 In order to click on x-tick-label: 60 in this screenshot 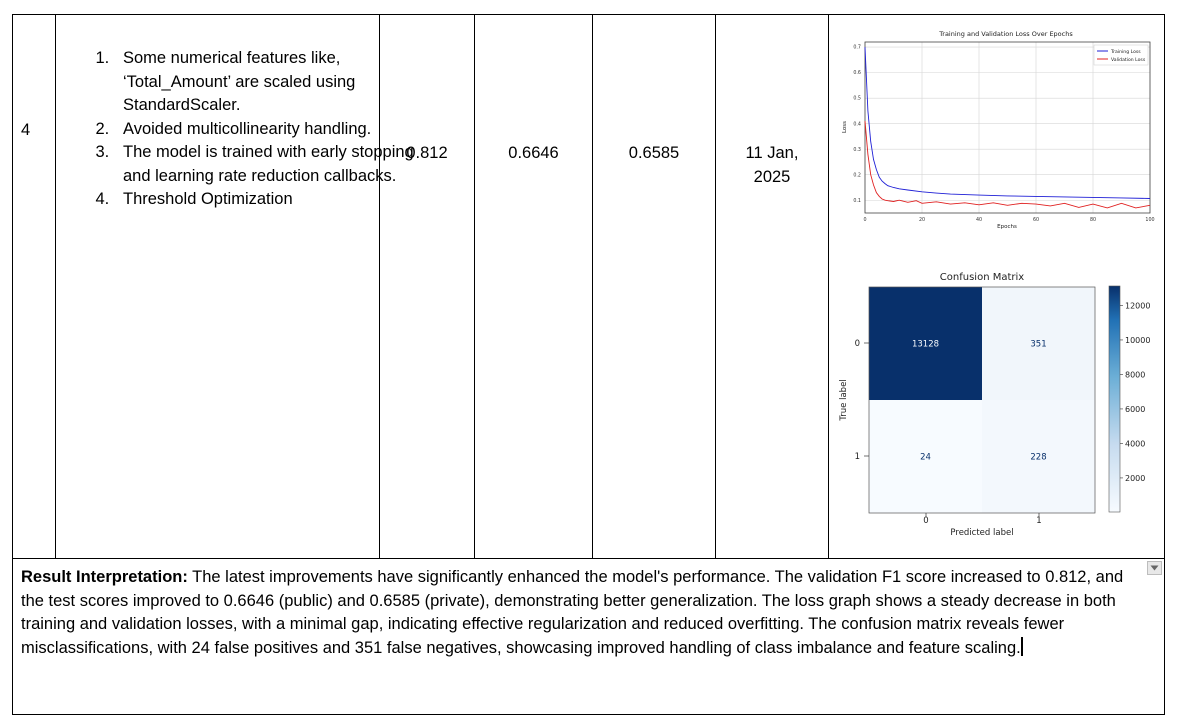, I will do `click(1036, 220)`.